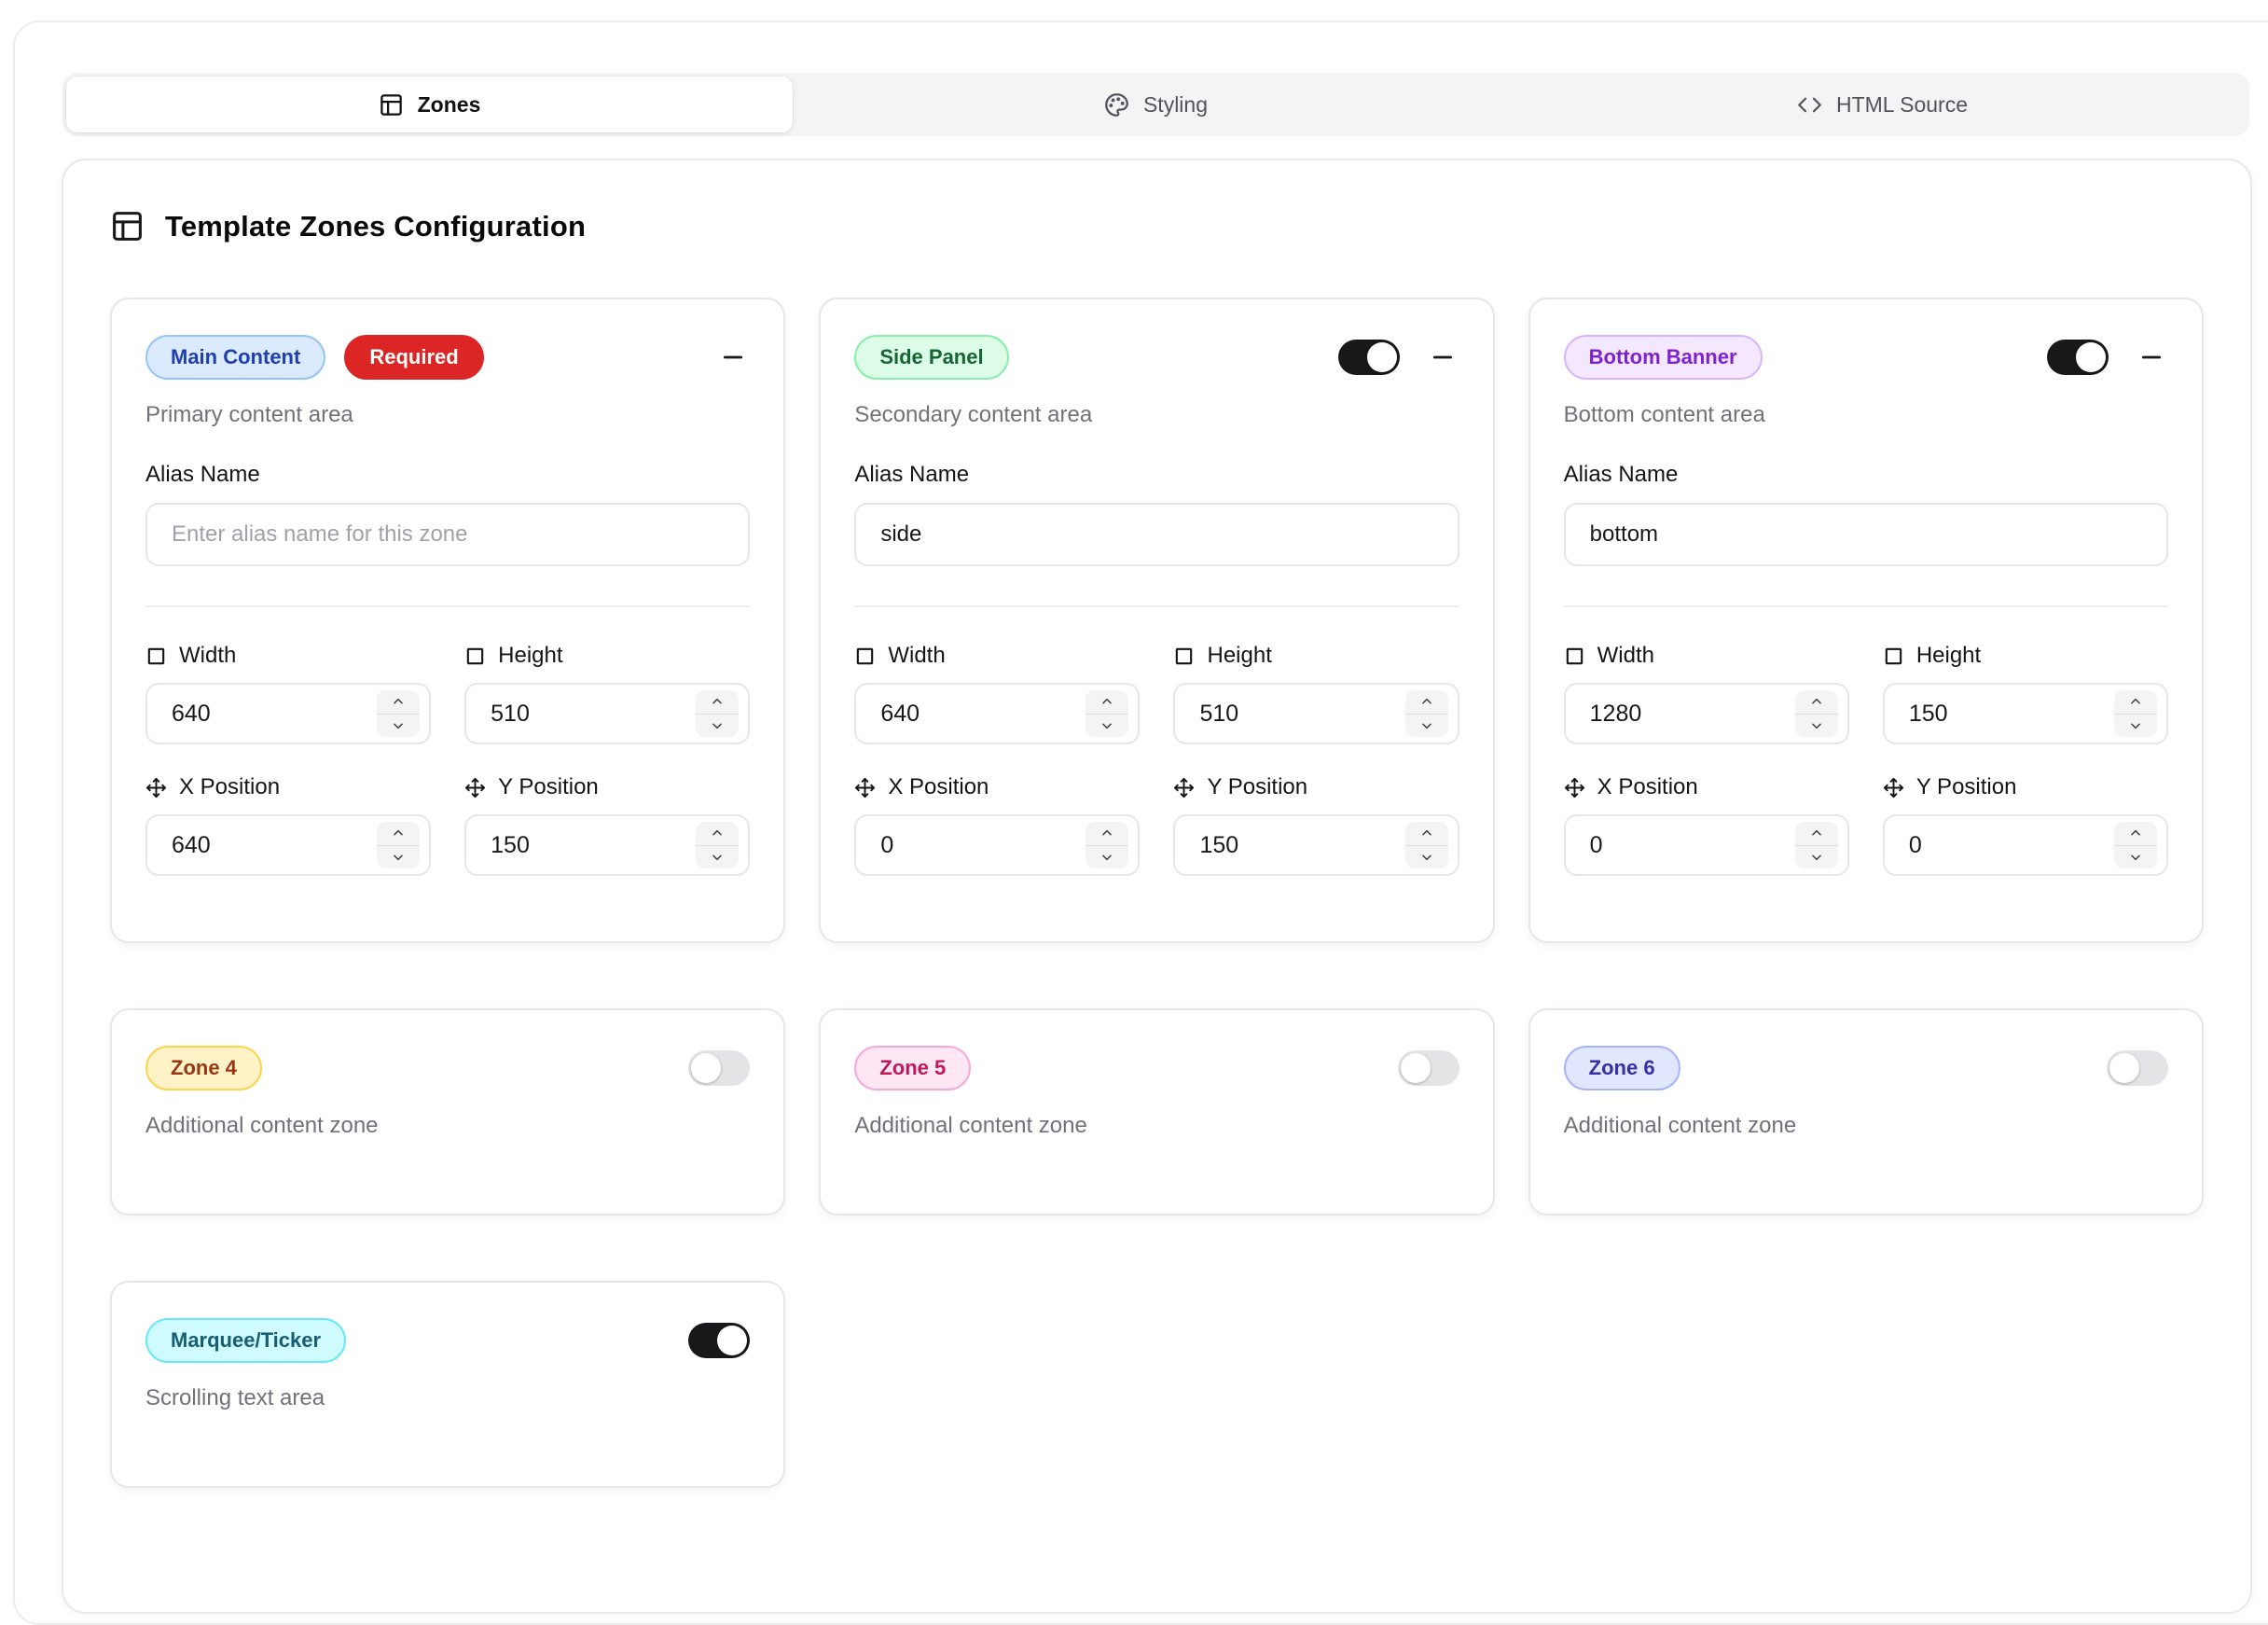  Describe the element at coordinates (1175, 104) in the screenshot. I see `tab-styling-label: Styling` at that location.